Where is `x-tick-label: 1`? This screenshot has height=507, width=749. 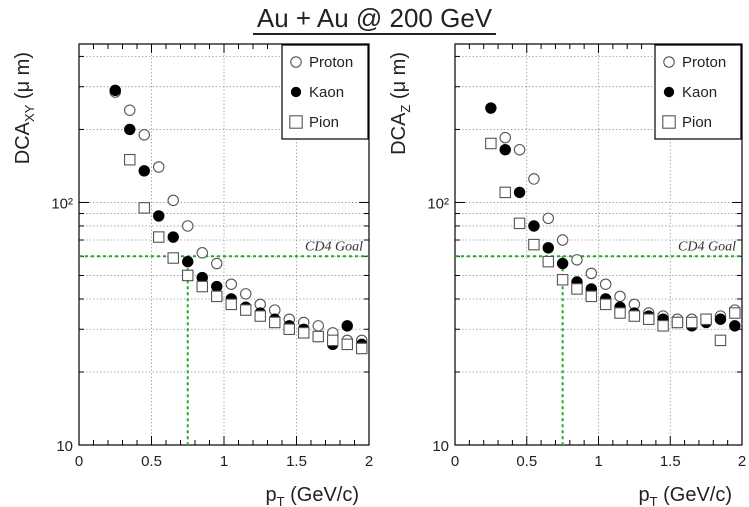
x-tick-label: 1 is located at coordinates (224, 461).